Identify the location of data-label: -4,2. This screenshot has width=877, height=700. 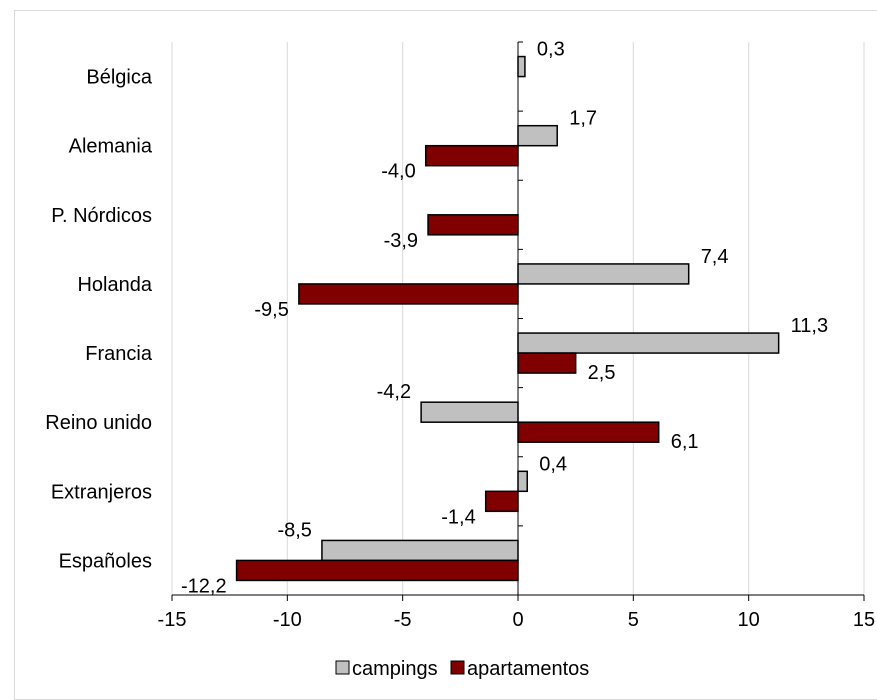
(394, 392).